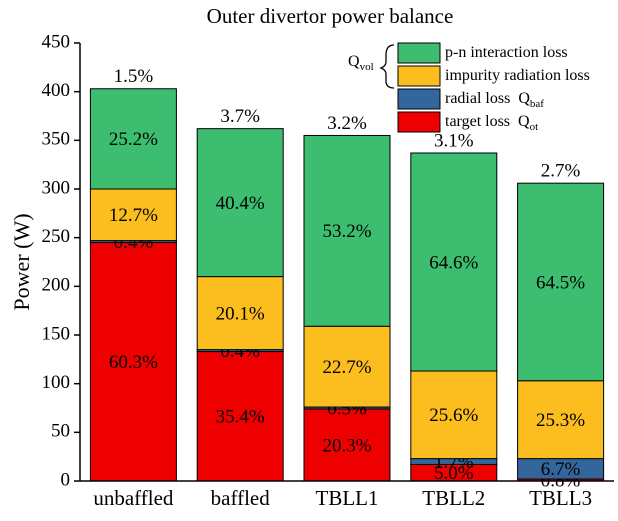 The image size is (618, 521). I want to click on y-tick-label: 0, so click(66, 479).